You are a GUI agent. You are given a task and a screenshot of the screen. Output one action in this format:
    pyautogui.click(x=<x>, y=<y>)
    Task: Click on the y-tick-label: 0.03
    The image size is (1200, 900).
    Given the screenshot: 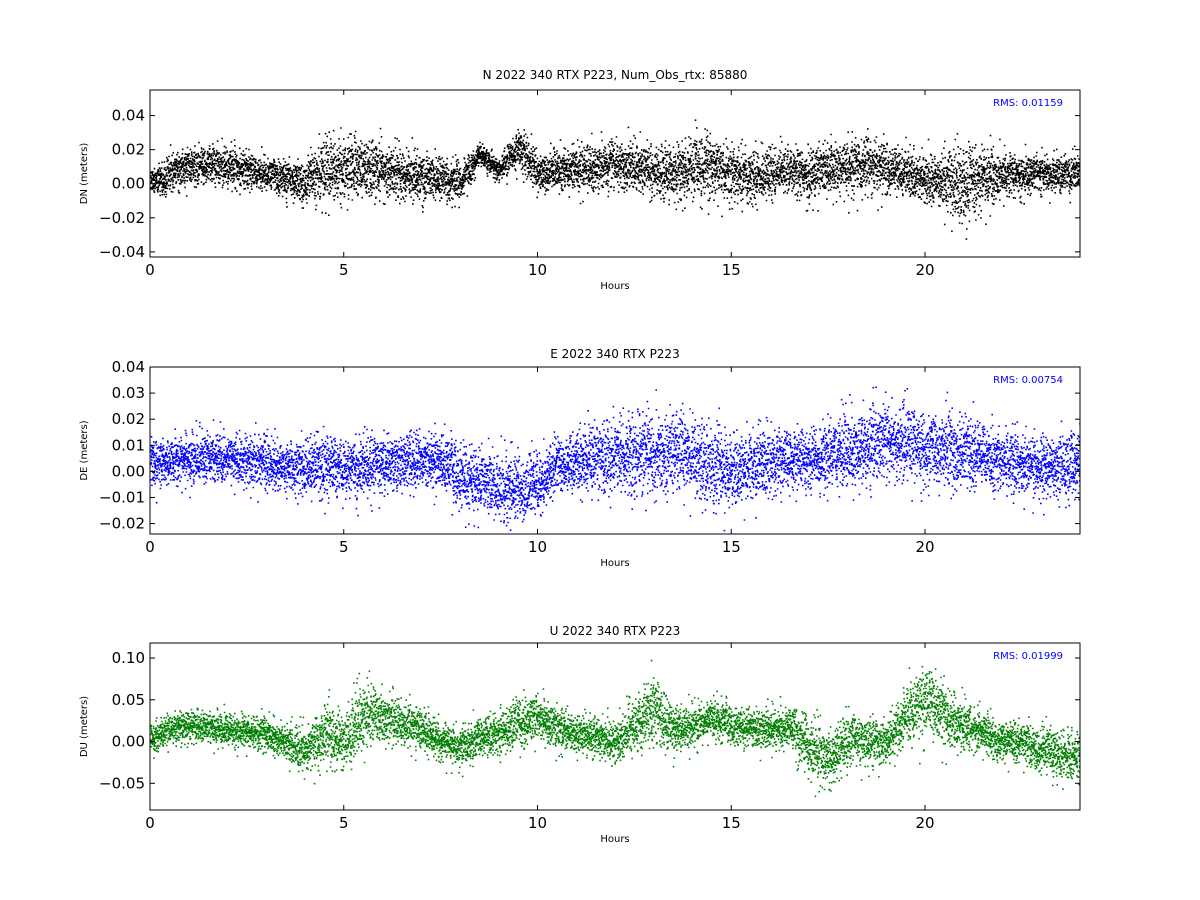 What is the action you would take?
    pyautogui.click(x=128, y=393)
    